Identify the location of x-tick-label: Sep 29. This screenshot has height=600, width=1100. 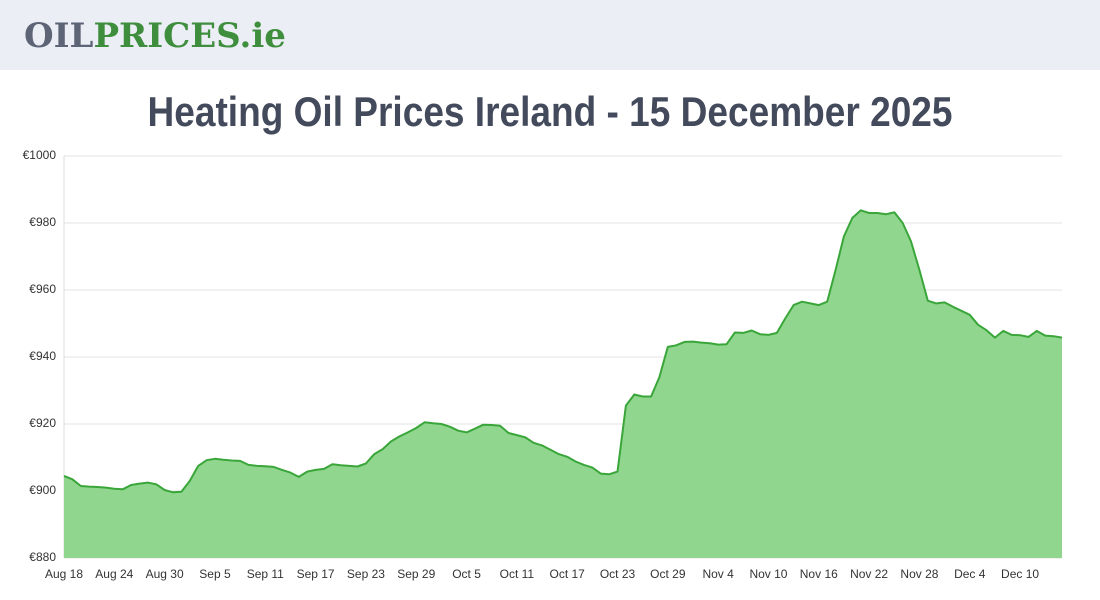
(416, 574).